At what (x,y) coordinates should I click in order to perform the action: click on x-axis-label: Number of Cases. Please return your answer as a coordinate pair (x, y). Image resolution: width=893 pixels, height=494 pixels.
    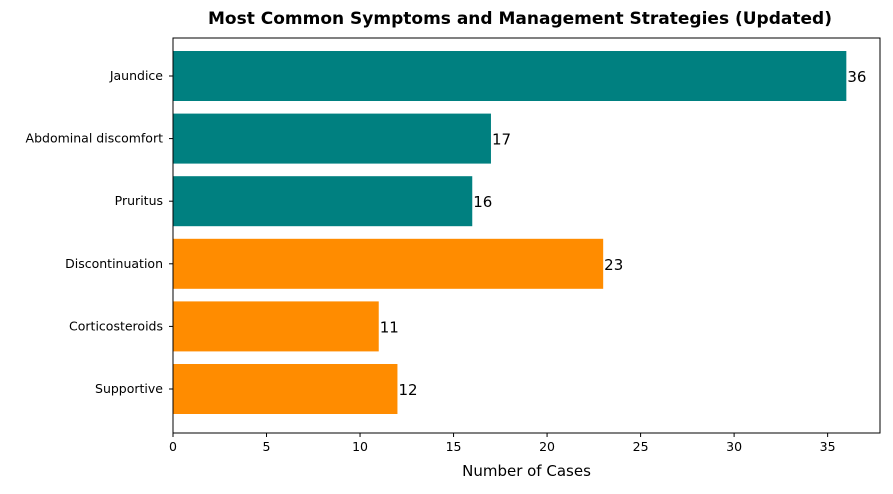
    Looking at the image, I should click on (526, 471).